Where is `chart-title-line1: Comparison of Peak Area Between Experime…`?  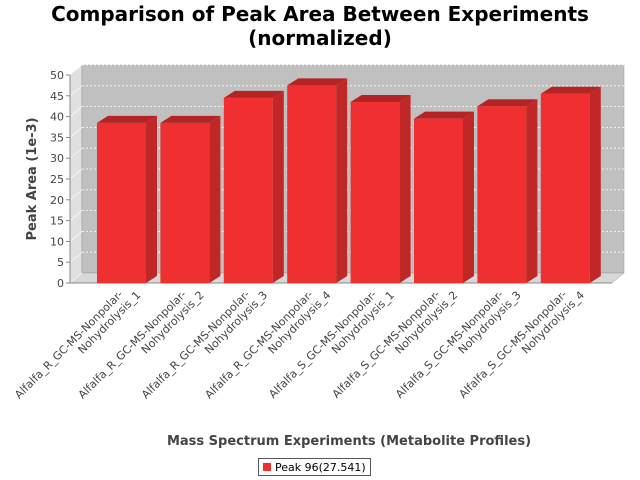 chart-title-line1: Comparison of Peak Area Between Experime… is located at coordinates (320, 14).